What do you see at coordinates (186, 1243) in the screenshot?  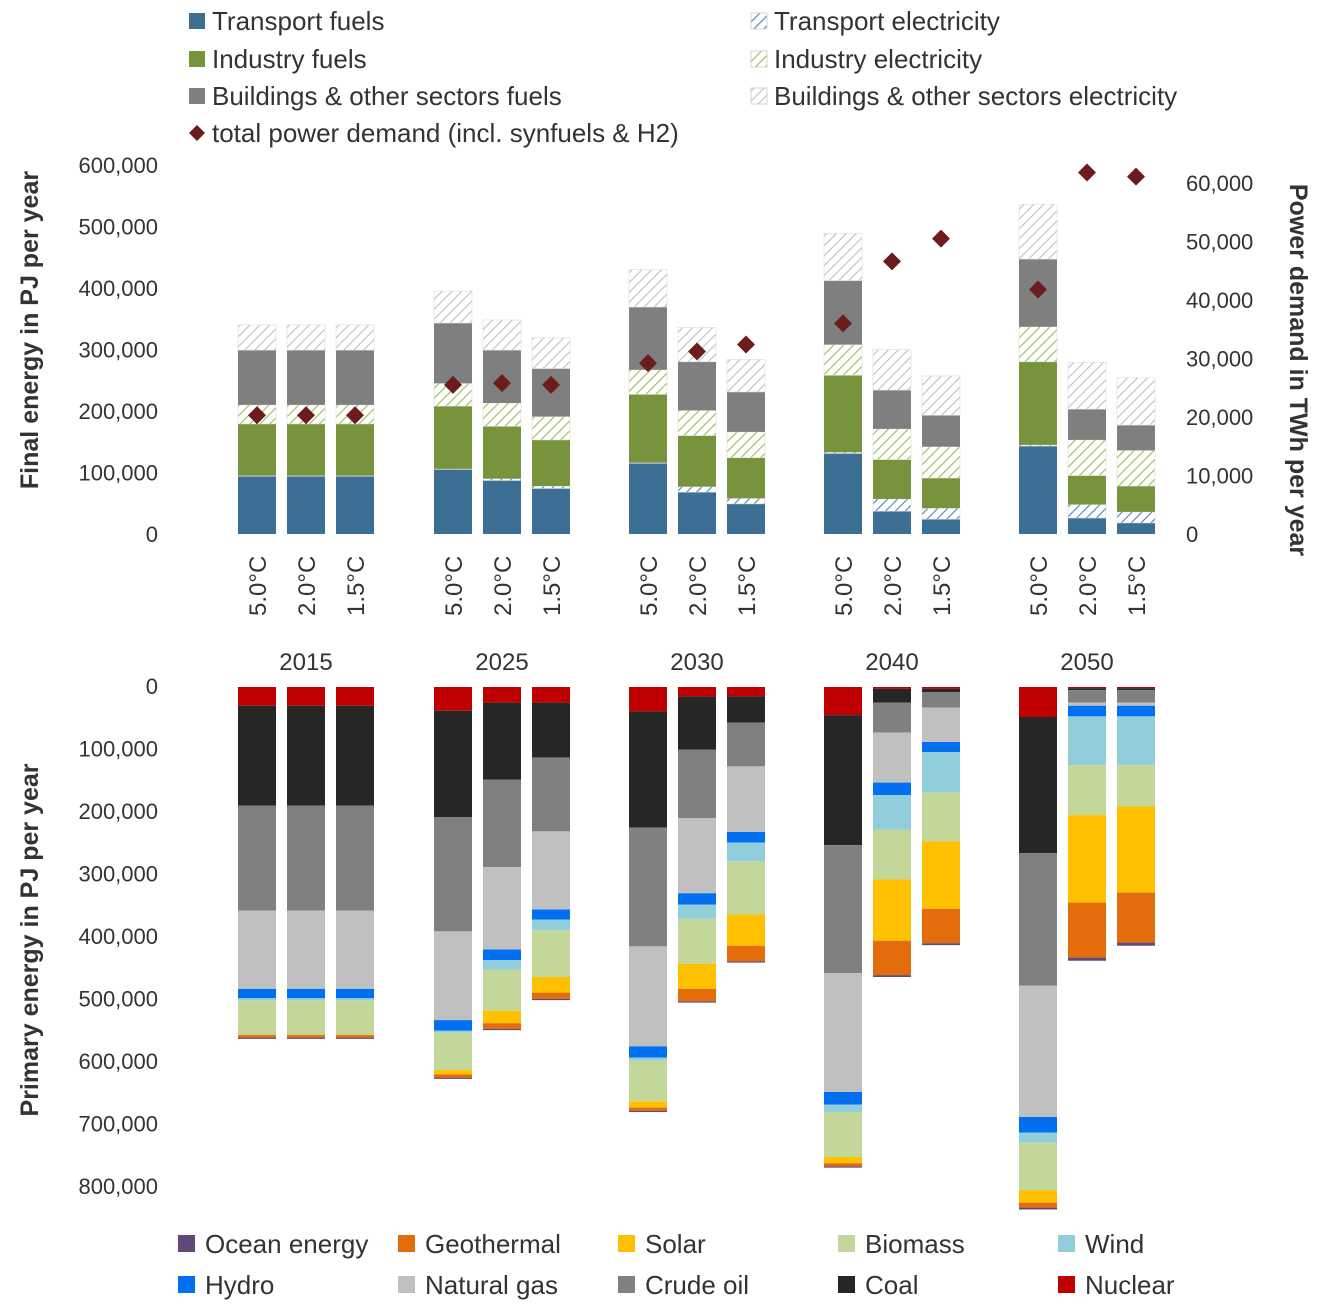 I see `legend-swatch-ocean` at bounding box center [186, 1243].